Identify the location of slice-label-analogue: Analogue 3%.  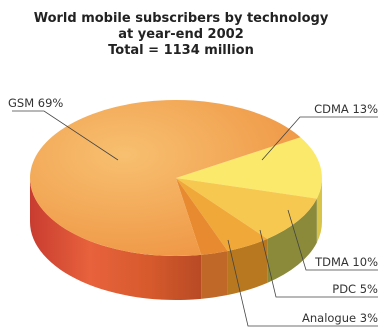
(340, 318).